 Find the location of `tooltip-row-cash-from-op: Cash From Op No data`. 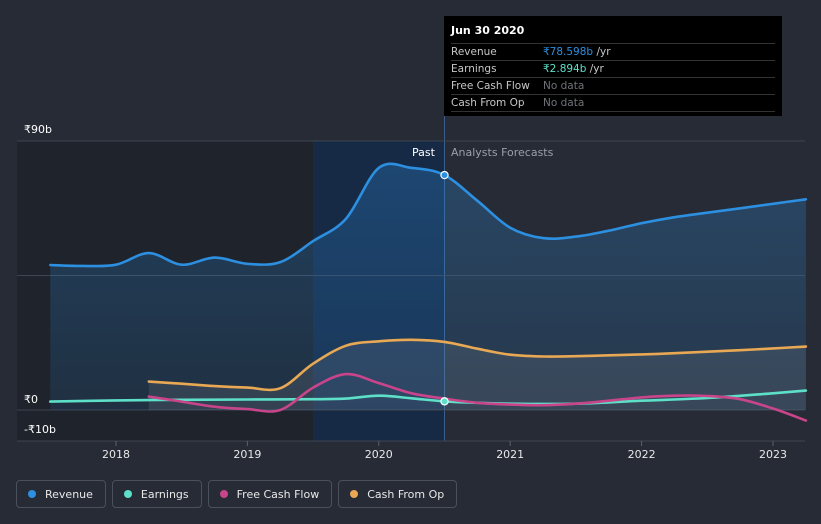

tooltip-row-cash-from-op: Cash From Op No data is located at coordinates (613, 103).